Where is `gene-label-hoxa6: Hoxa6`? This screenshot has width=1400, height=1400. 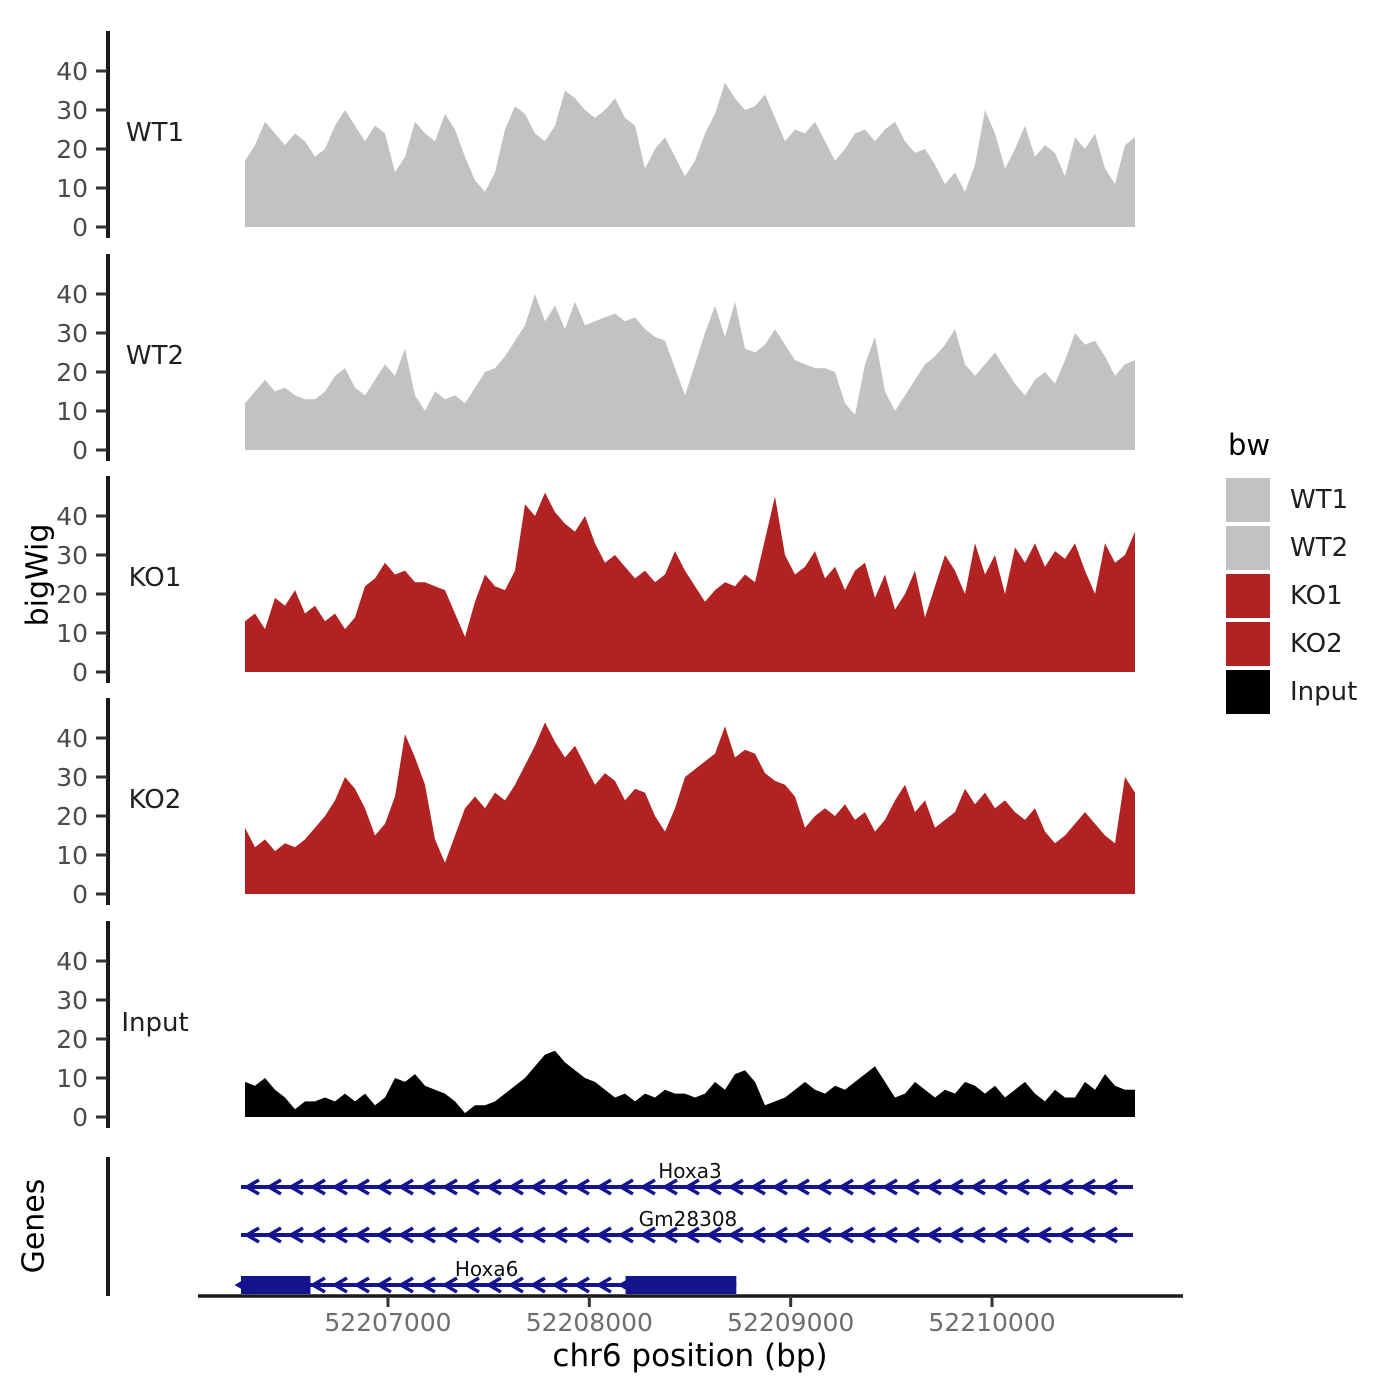 gene-label-hoxa6: Hoxa6 is located at coordinates (486, 1269).